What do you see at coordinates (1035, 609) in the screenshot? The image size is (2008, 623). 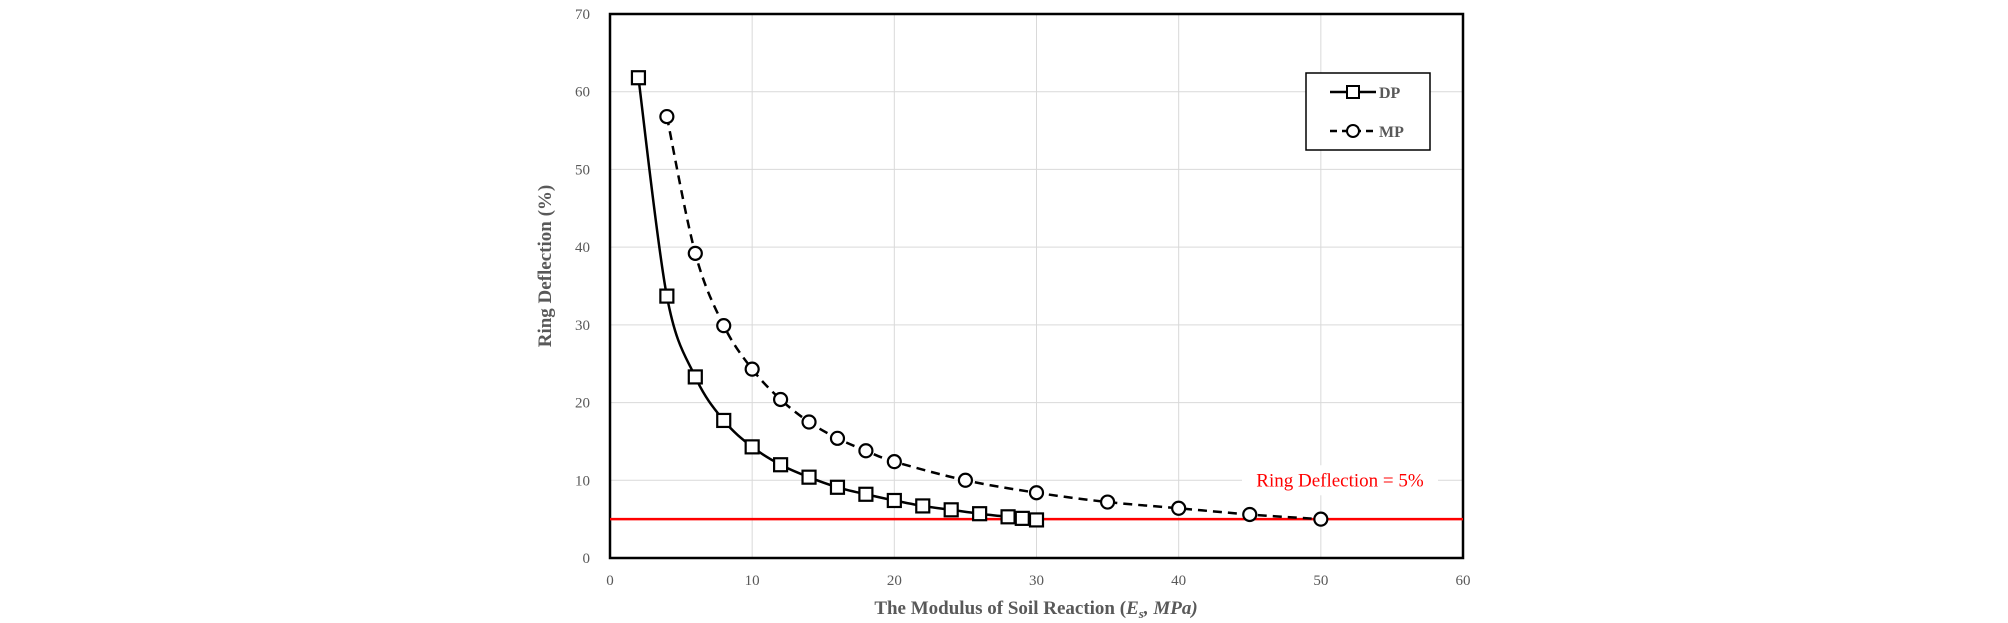 I see `x-axis-title: The Modulus of Soil Reaction (Es, MPa)` at bounding box center [1035, 609].